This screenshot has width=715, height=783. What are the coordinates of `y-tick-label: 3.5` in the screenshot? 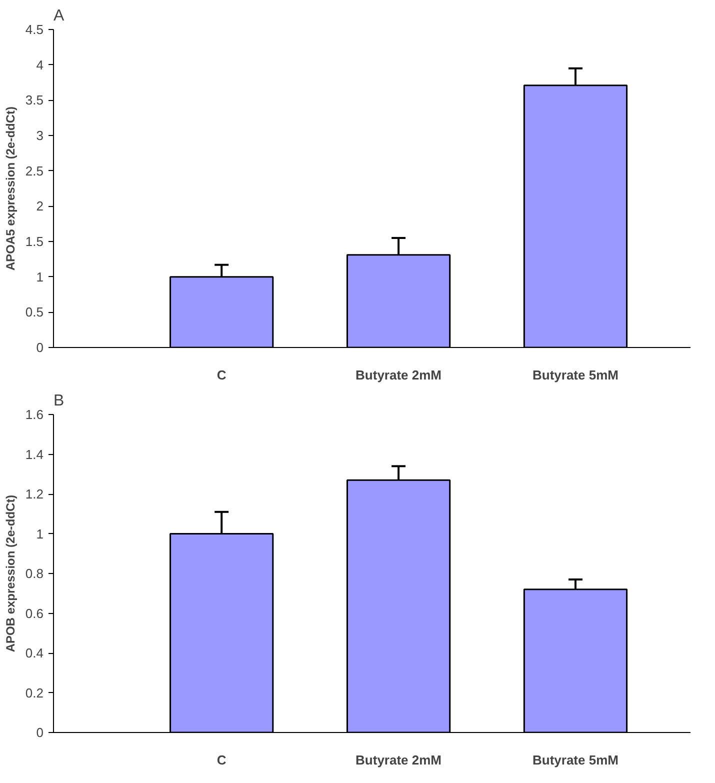 It's located at (34, 100).